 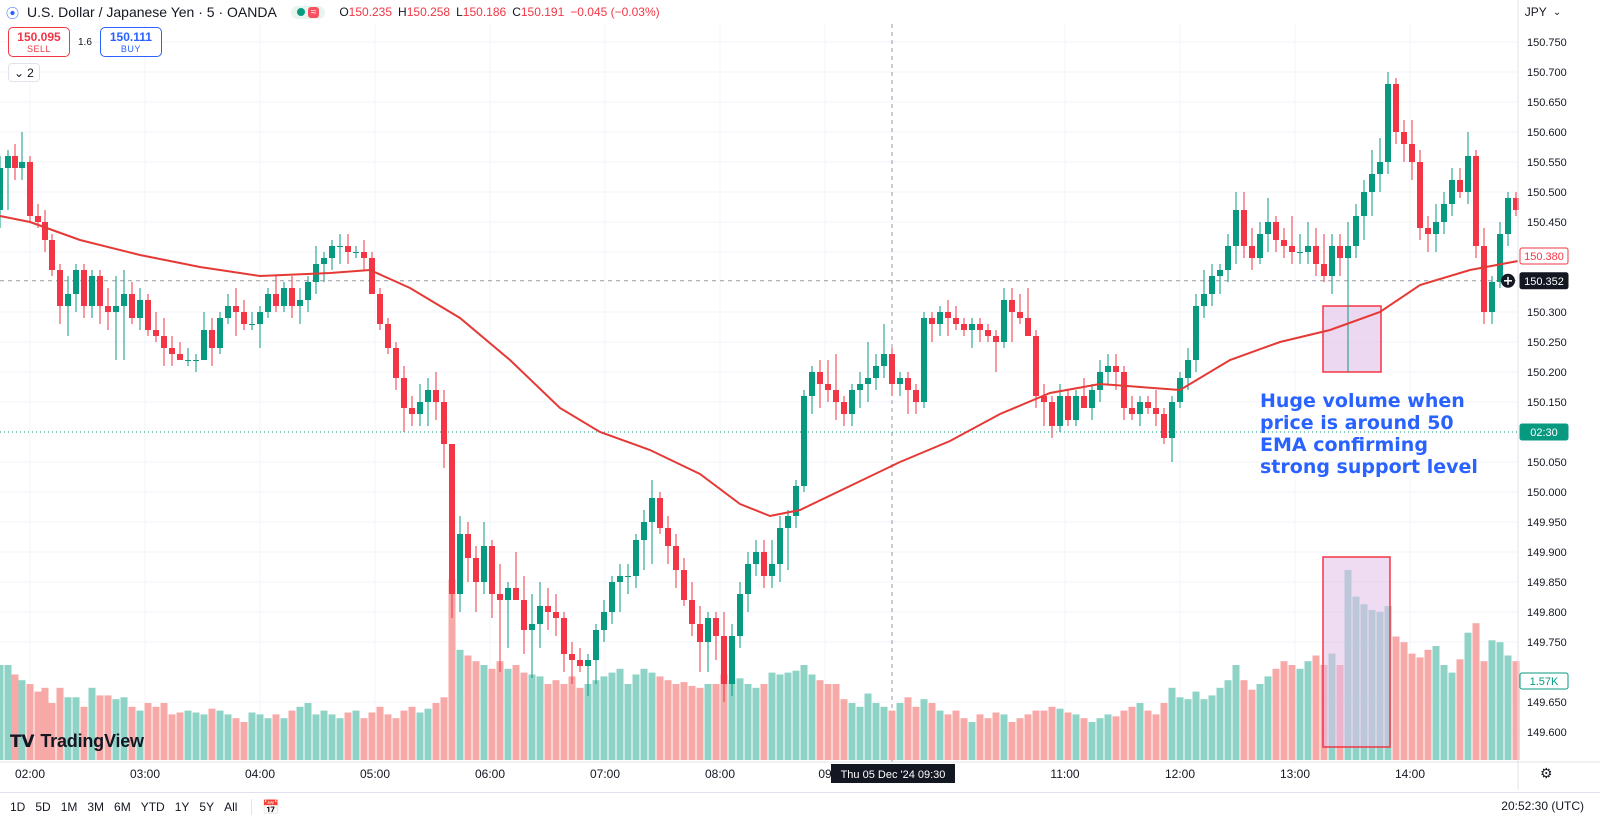 I want to click on sell-button: 150.095 SELL, so click(x=39, y=42).